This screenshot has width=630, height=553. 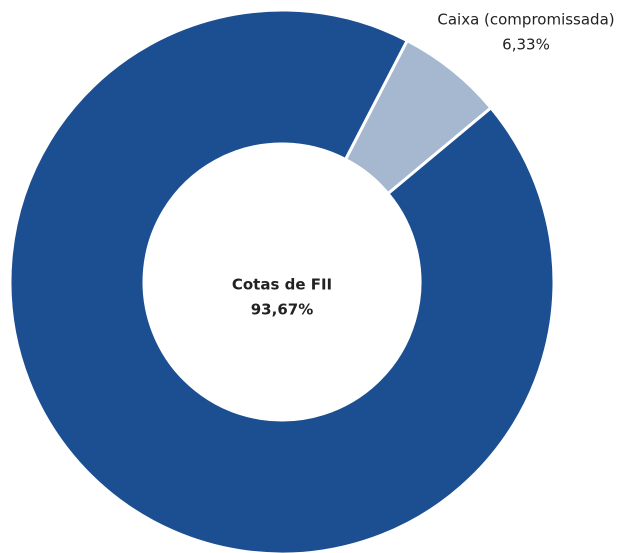 I want to click on value-label: 6,33%, so click(x=526, y=45).